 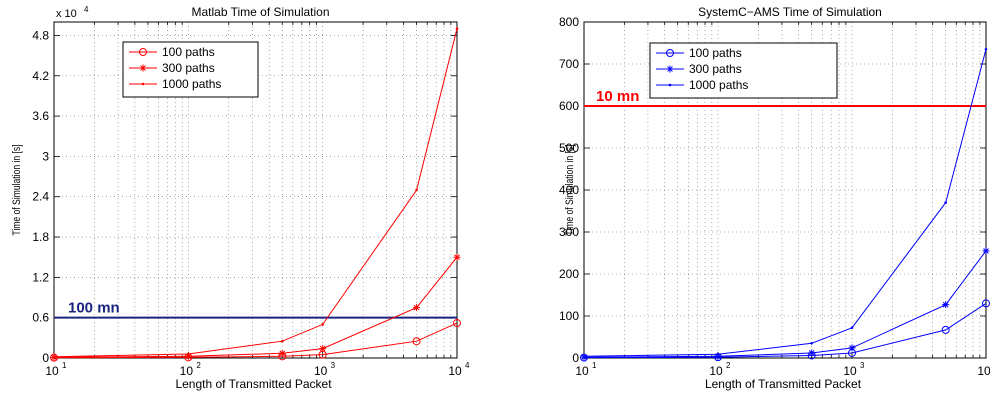 What do you see at coordinates (40, 35) in the screenshot?
I see `y-tick-label: 4.8` at bounding box center [40, 35].